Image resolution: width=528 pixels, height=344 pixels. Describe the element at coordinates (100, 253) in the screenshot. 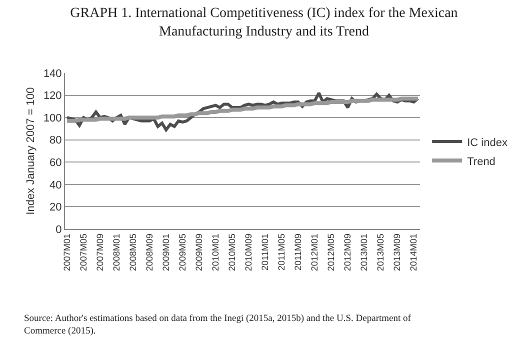

I see `x-tick-label: 2007M09` at that location.